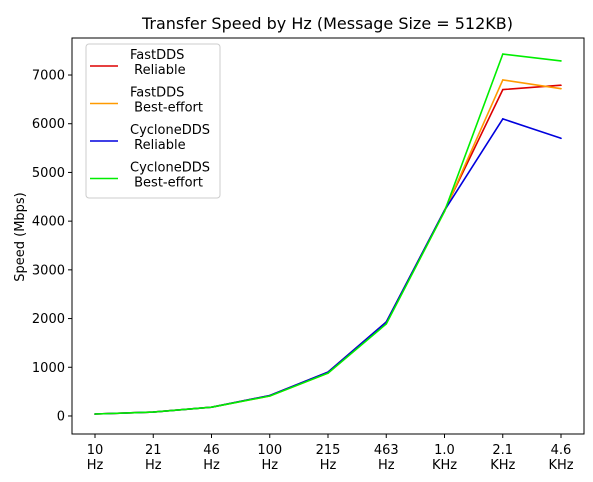  Describe the element at coordinates (166, 101) in the screenshot. I see `legend-label: FastDDS Best-effort` at that location.